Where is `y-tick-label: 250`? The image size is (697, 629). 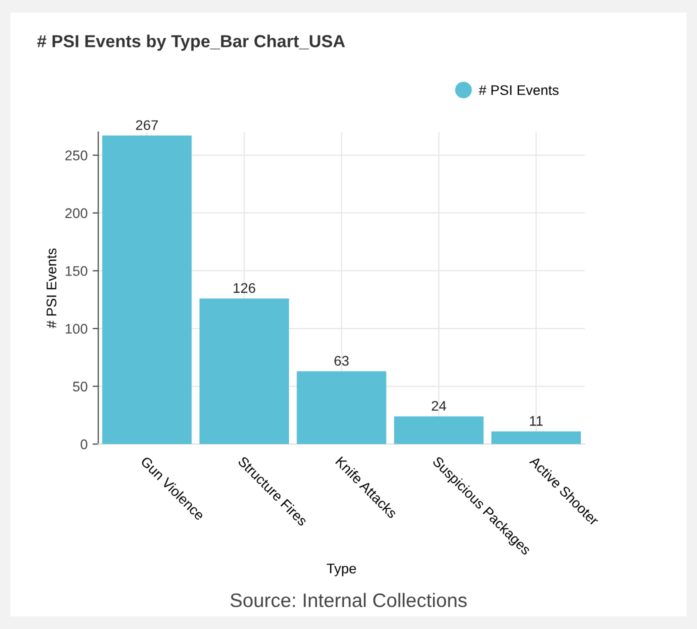
y-tick-label: 250 is located at coordinates (76, 155).